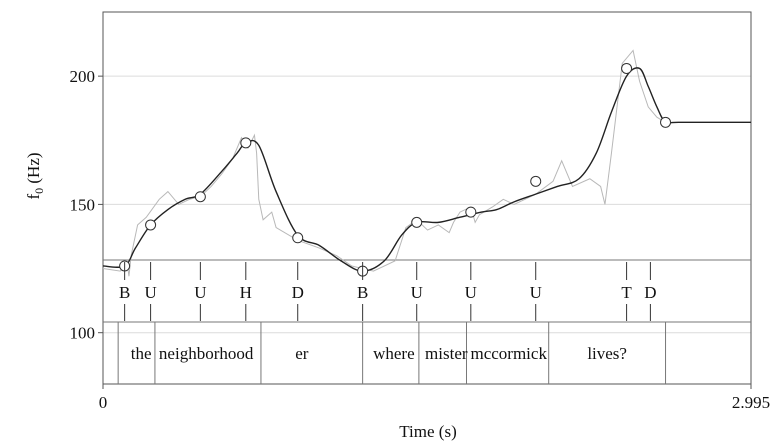  Describe the element at coordinates (446, 353) in the screenshot. I see `word-label: mister` at that location.